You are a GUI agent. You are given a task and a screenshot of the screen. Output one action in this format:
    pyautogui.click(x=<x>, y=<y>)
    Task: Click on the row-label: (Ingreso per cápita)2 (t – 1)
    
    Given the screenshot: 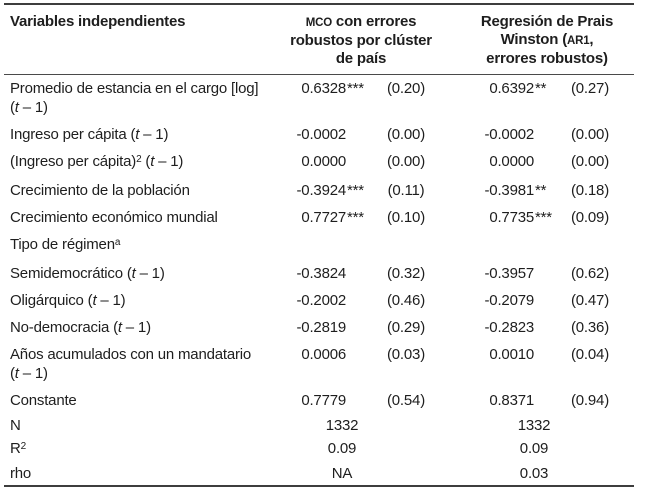 What is the action you would take?
    pyautogui.click(x=145, y=162)
    